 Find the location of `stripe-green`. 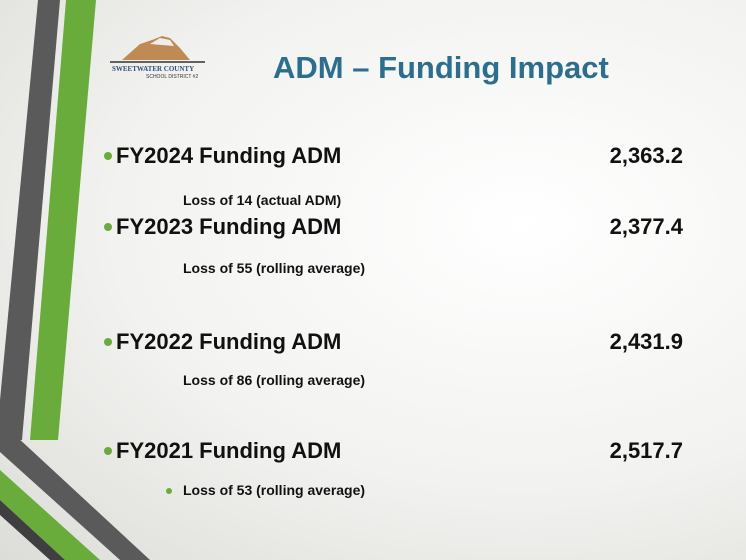

stripe-green is located at coordinates (63, 220).